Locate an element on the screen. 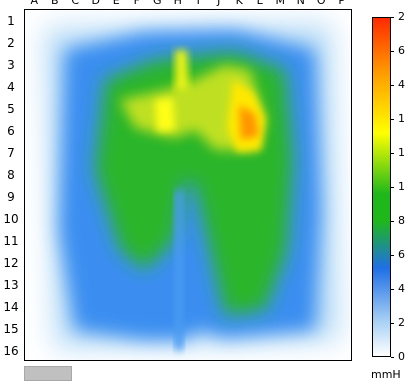 The width and height of the screenshot is (412, 385). row-label: 14 is located at coordinates (11, 307).